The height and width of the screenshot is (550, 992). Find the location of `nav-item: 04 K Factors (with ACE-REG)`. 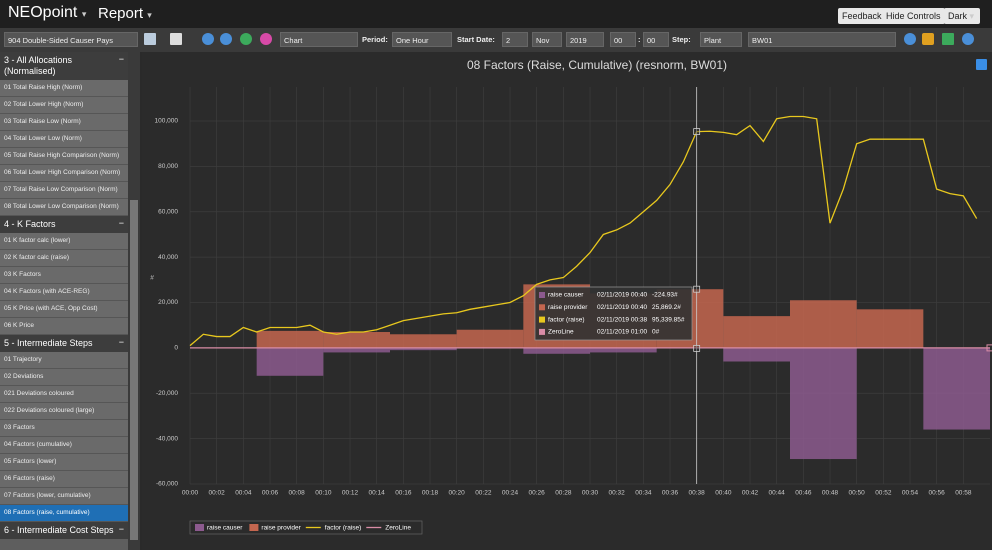

nav-item: 04 K Factors (with ACE-REG) is located at coordinates (64, 292).